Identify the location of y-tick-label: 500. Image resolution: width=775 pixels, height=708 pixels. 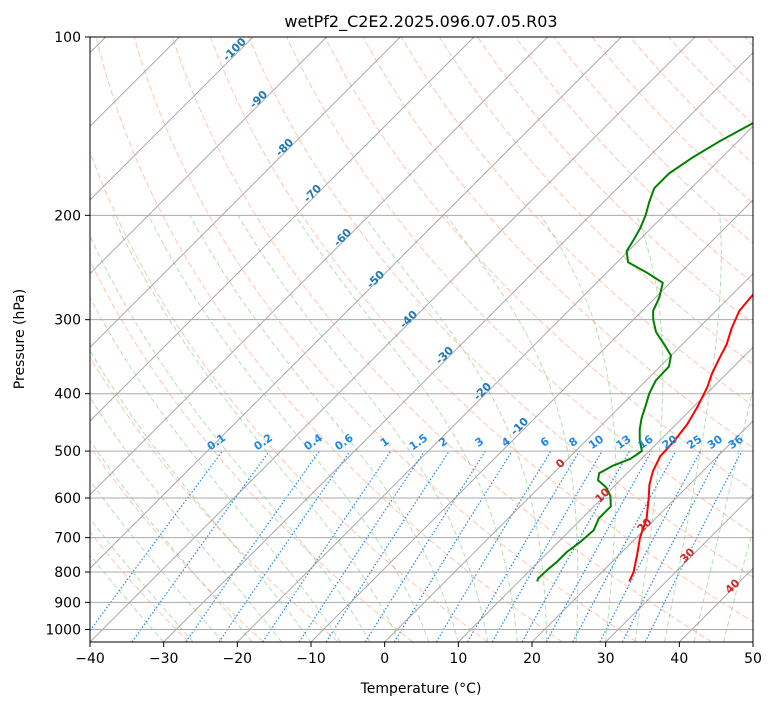
(67, 452).